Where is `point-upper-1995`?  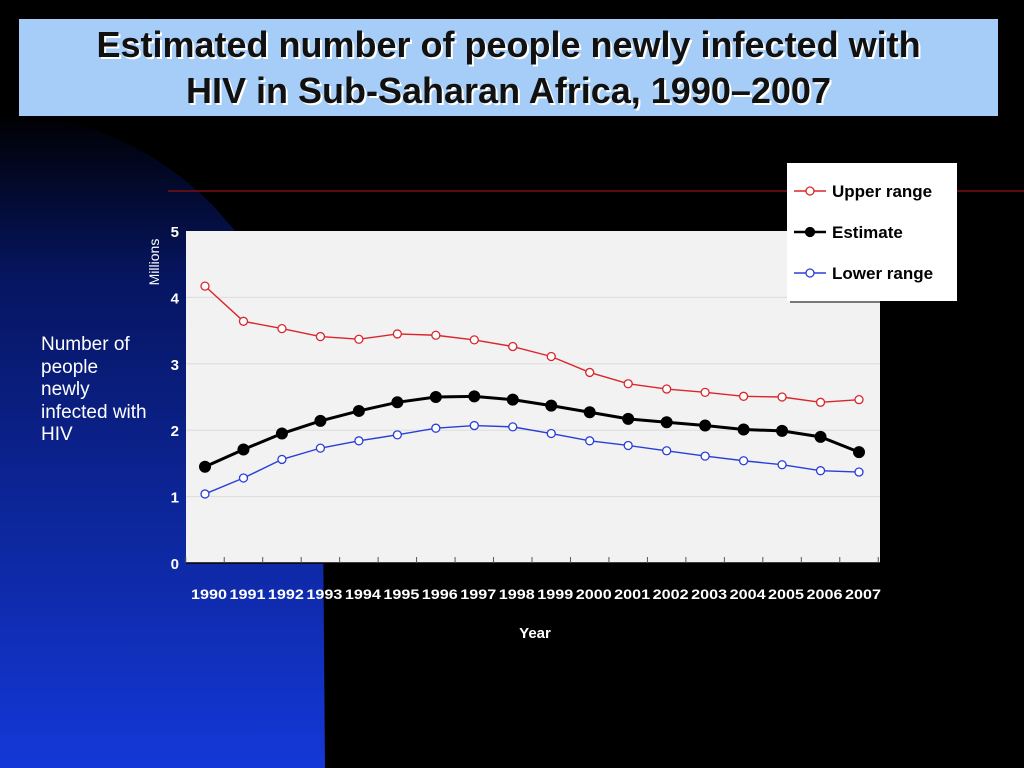
point-upper-1995 is located at coordinates (397, 334).